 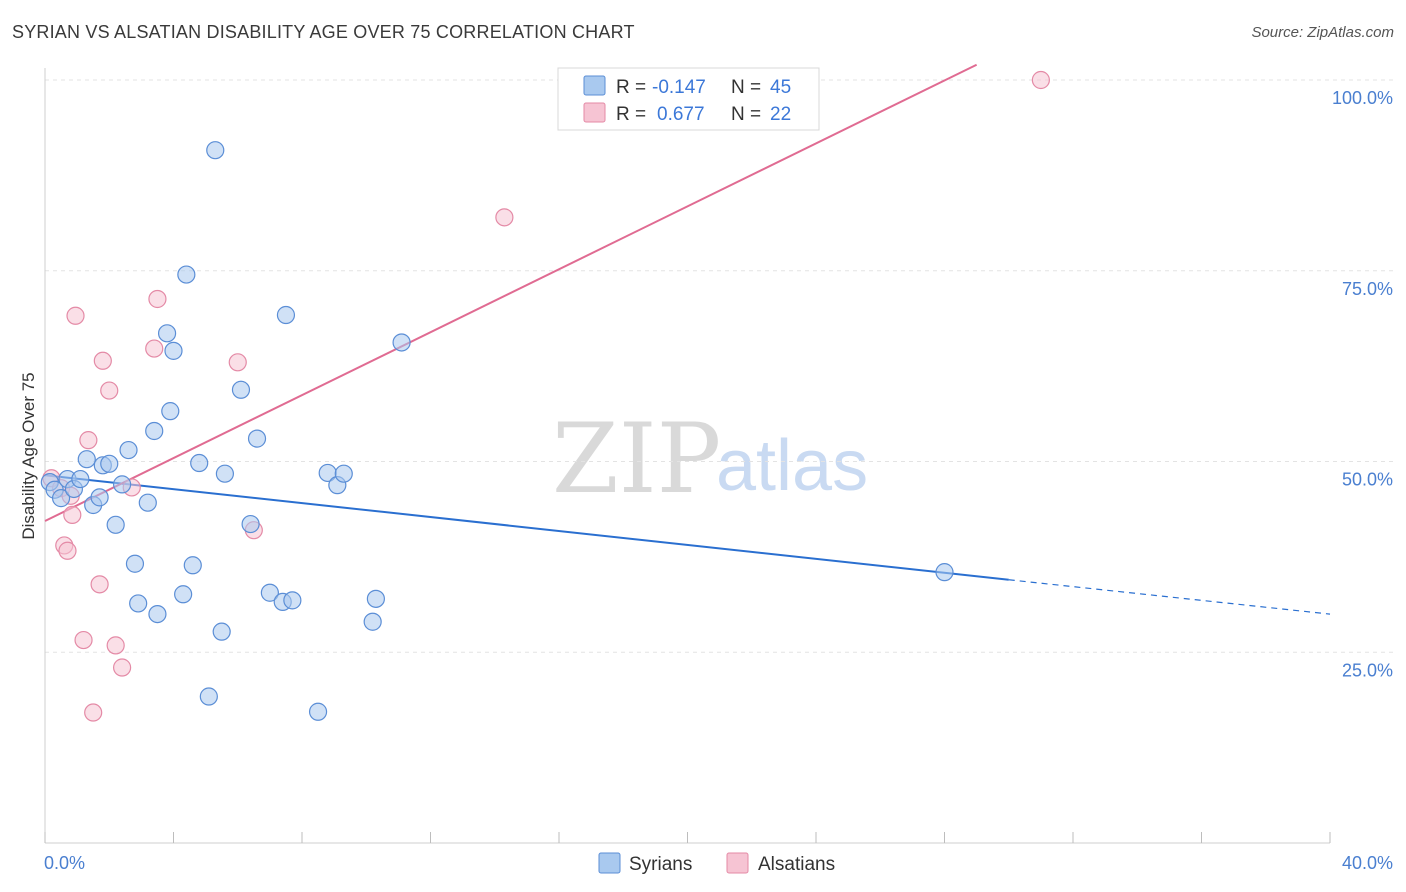 I want to click on syrians-trend-line-extension, so click(x=1169, y=597).